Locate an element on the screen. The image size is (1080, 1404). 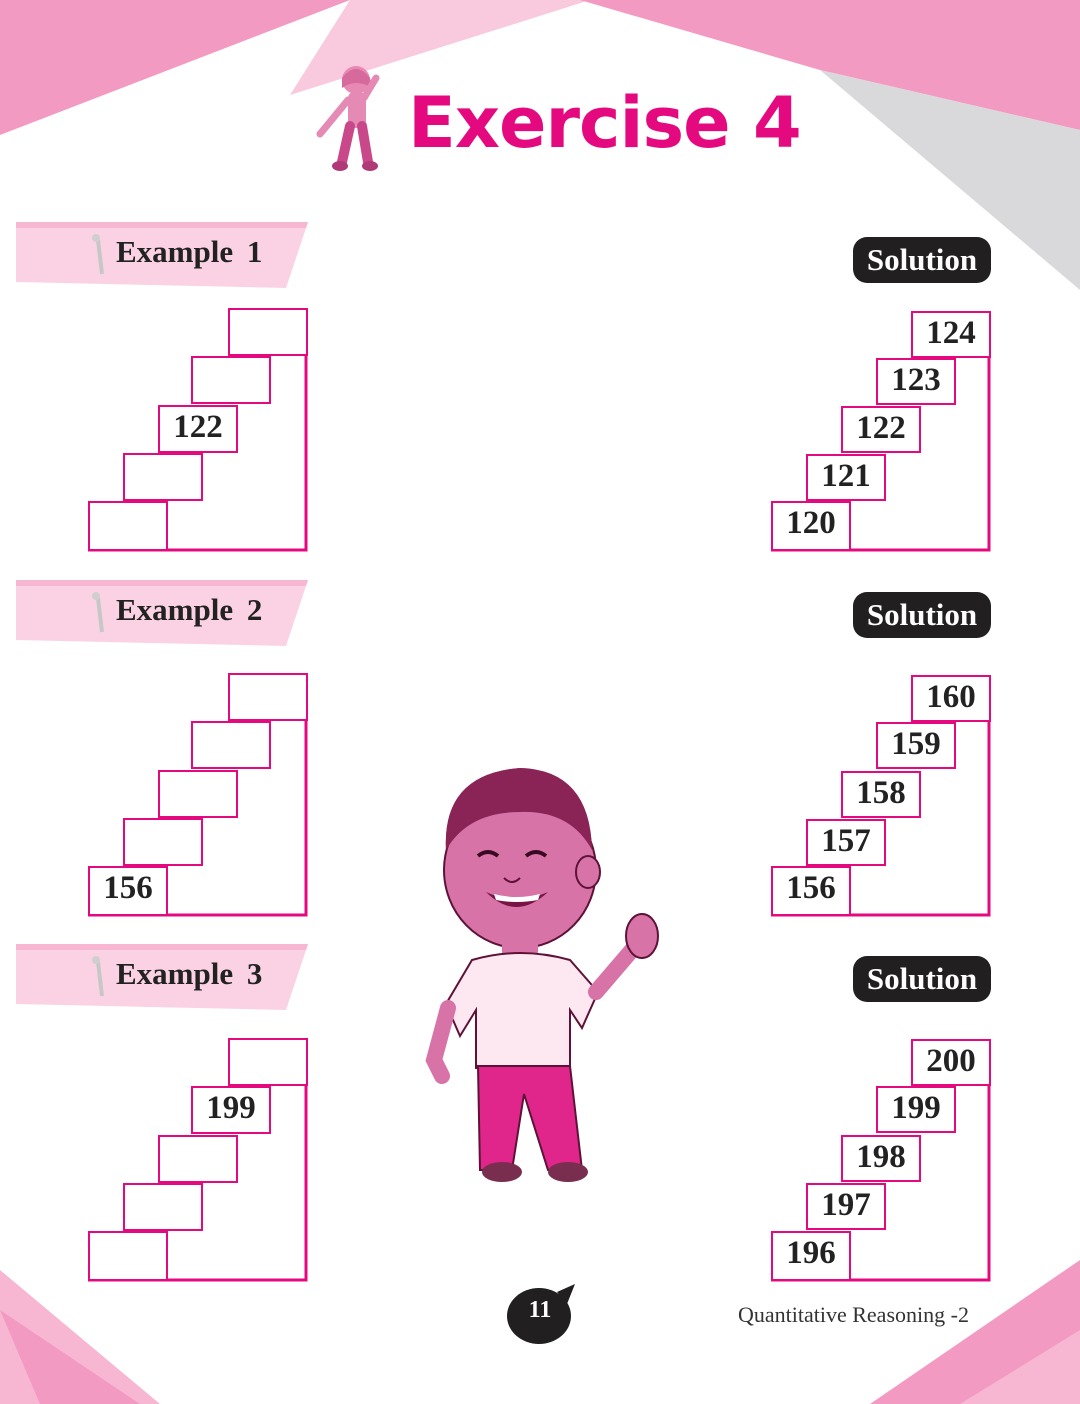
step-box: 122 is located at coordinates (198, 429).